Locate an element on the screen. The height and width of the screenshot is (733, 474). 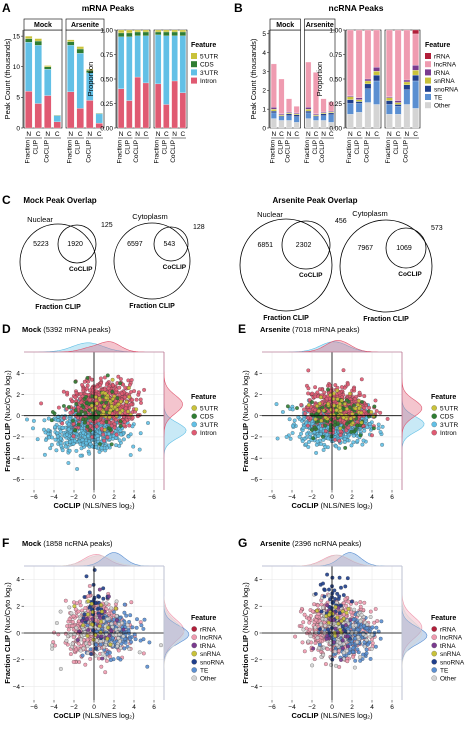
c-title-0: Mock Peak Overlap is located at coordinates (59, 200).